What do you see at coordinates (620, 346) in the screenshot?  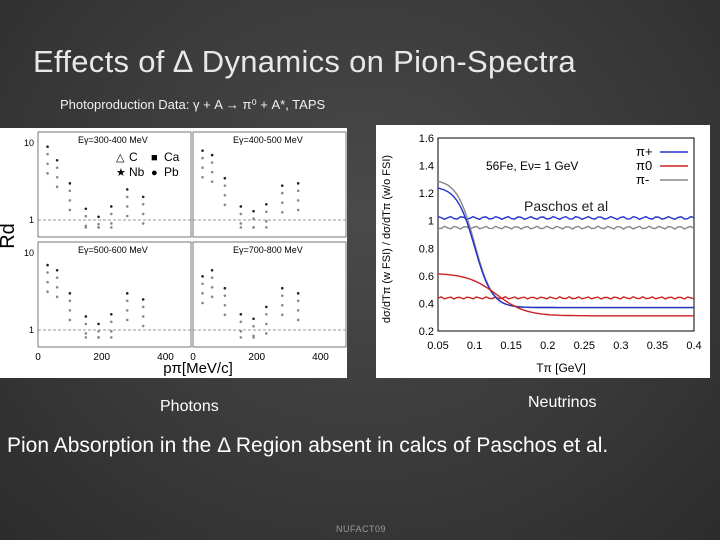 I see `neutrino-x-tick: 0.3` at bounding box center [620, 346].